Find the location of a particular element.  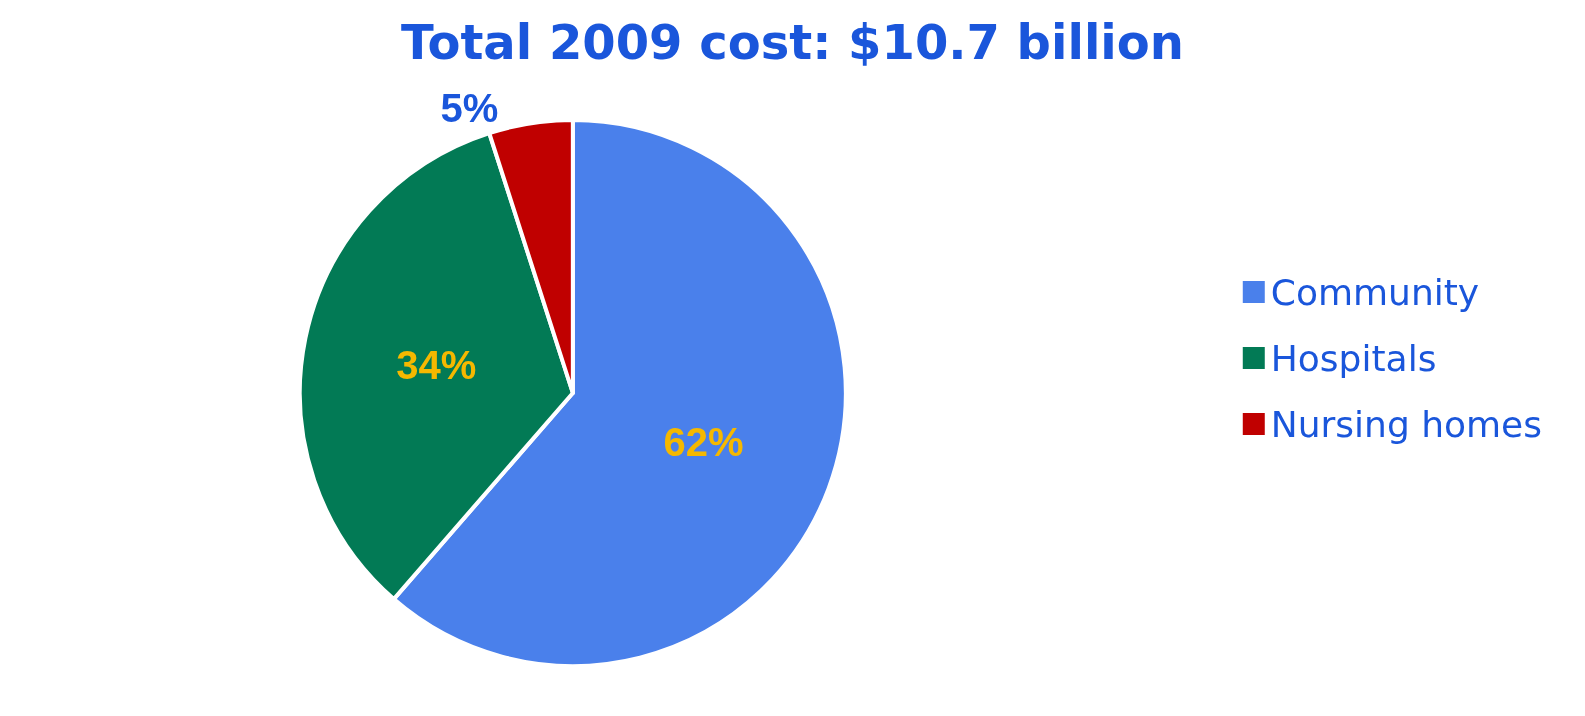

legend-label: Community is located at coordinates (1375, 292).